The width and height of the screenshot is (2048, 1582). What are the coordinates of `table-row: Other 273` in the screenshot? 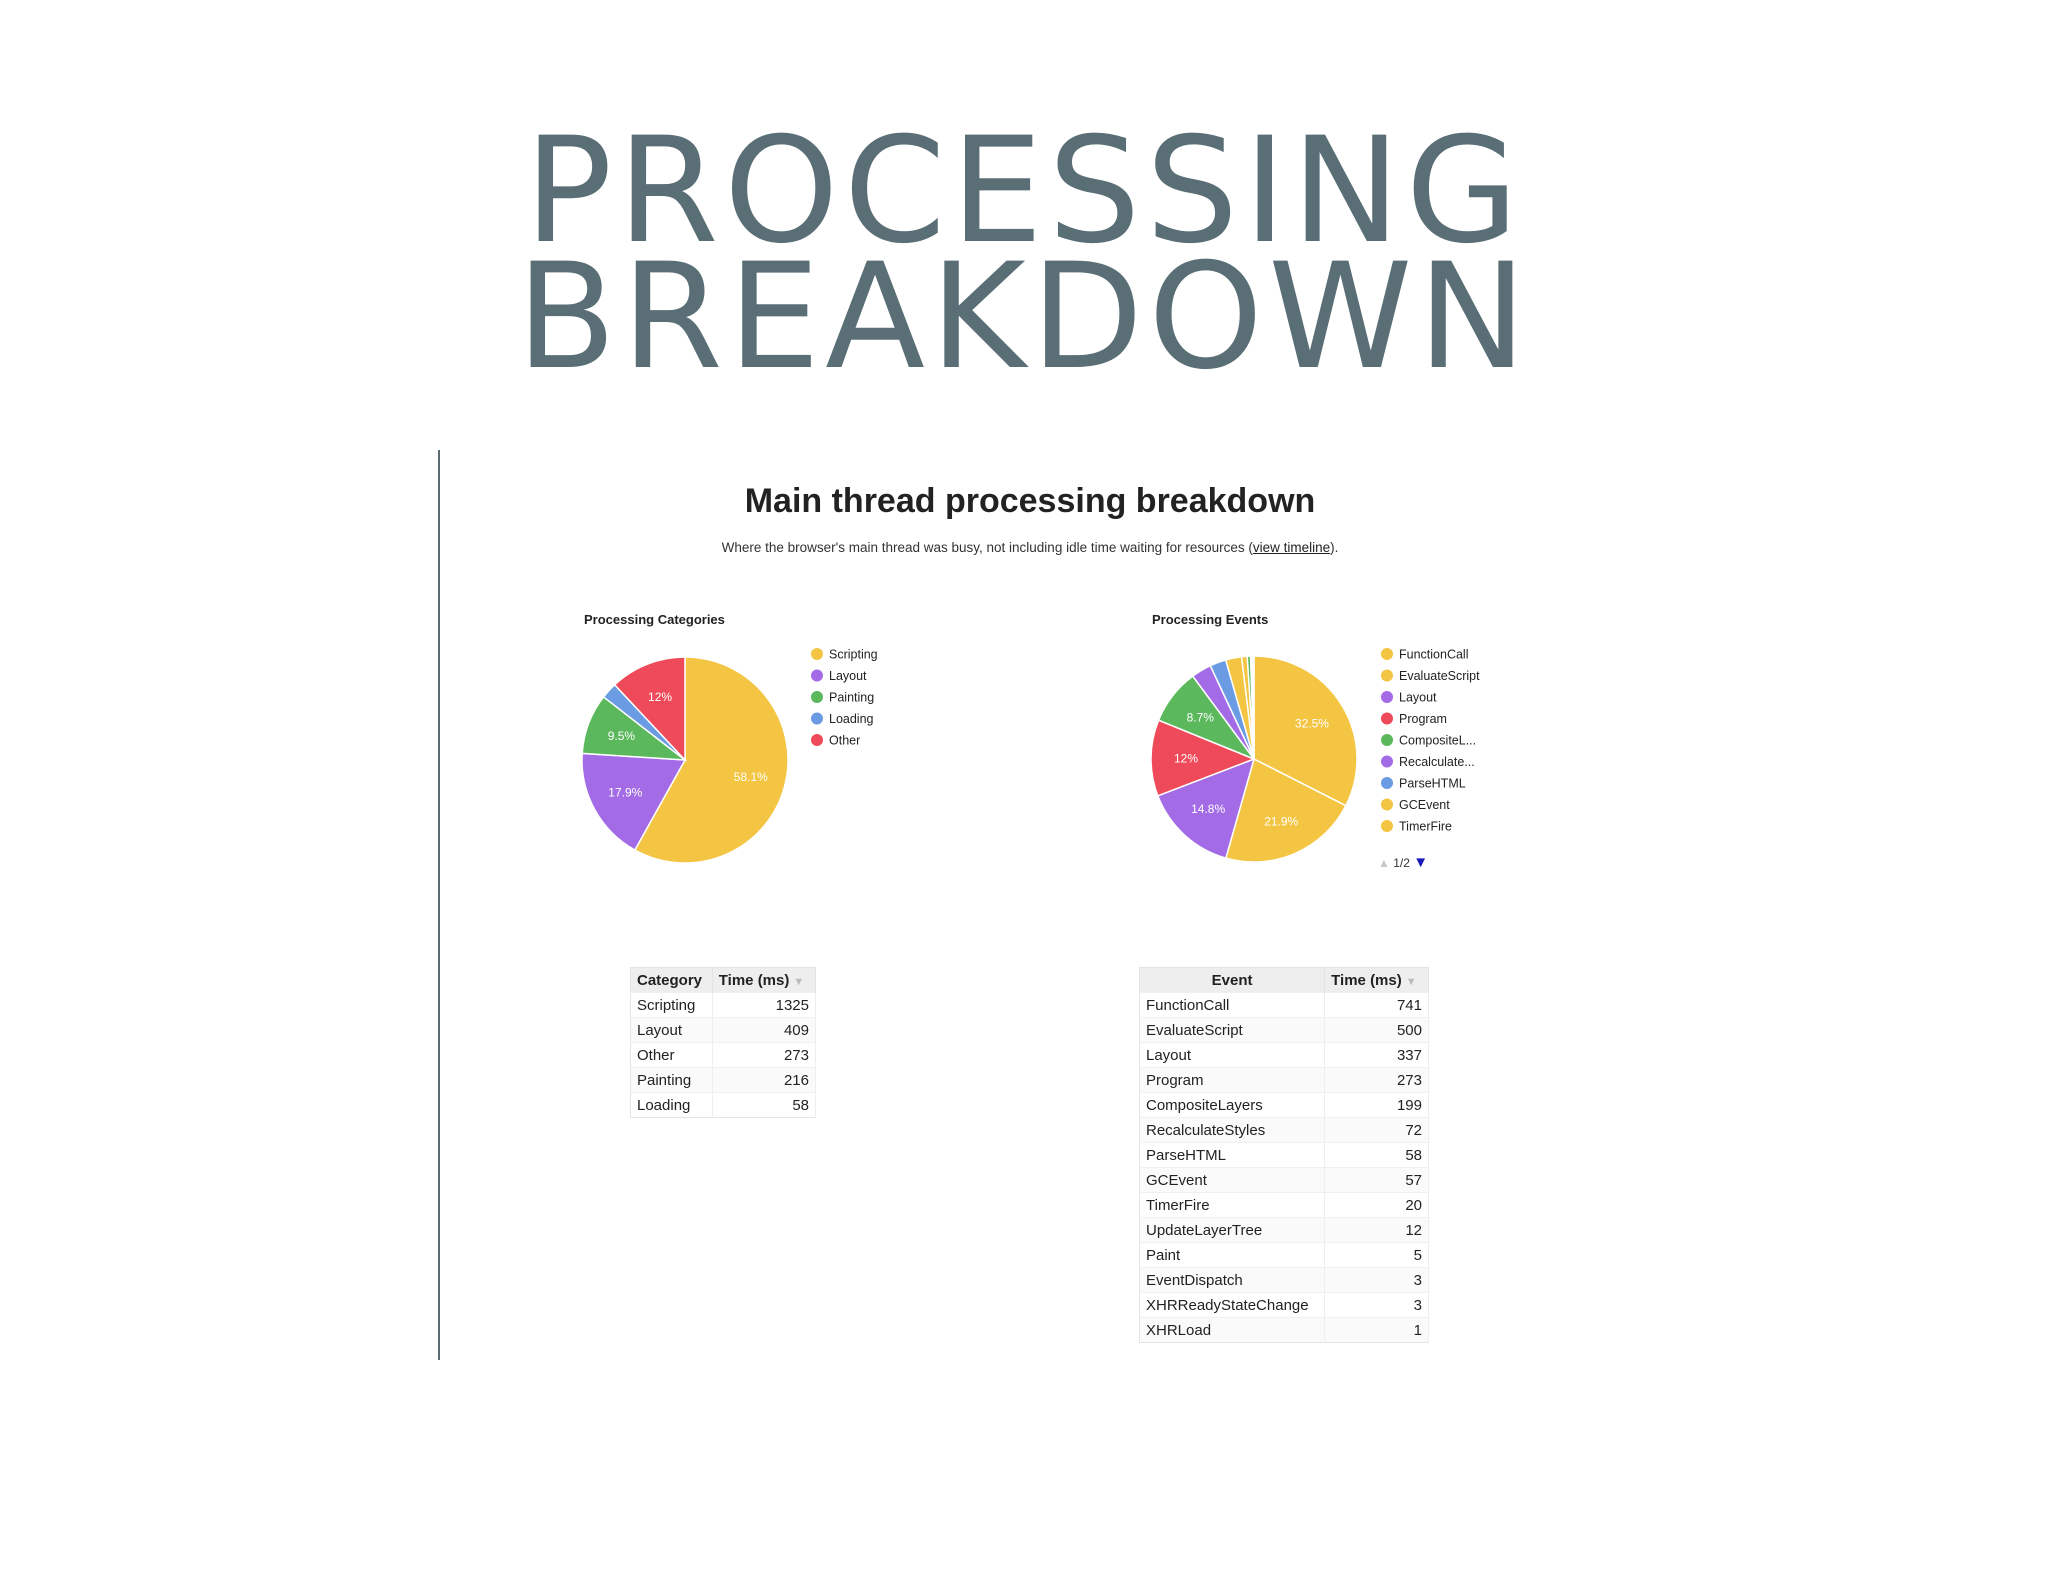 It's located at (723, 1055).